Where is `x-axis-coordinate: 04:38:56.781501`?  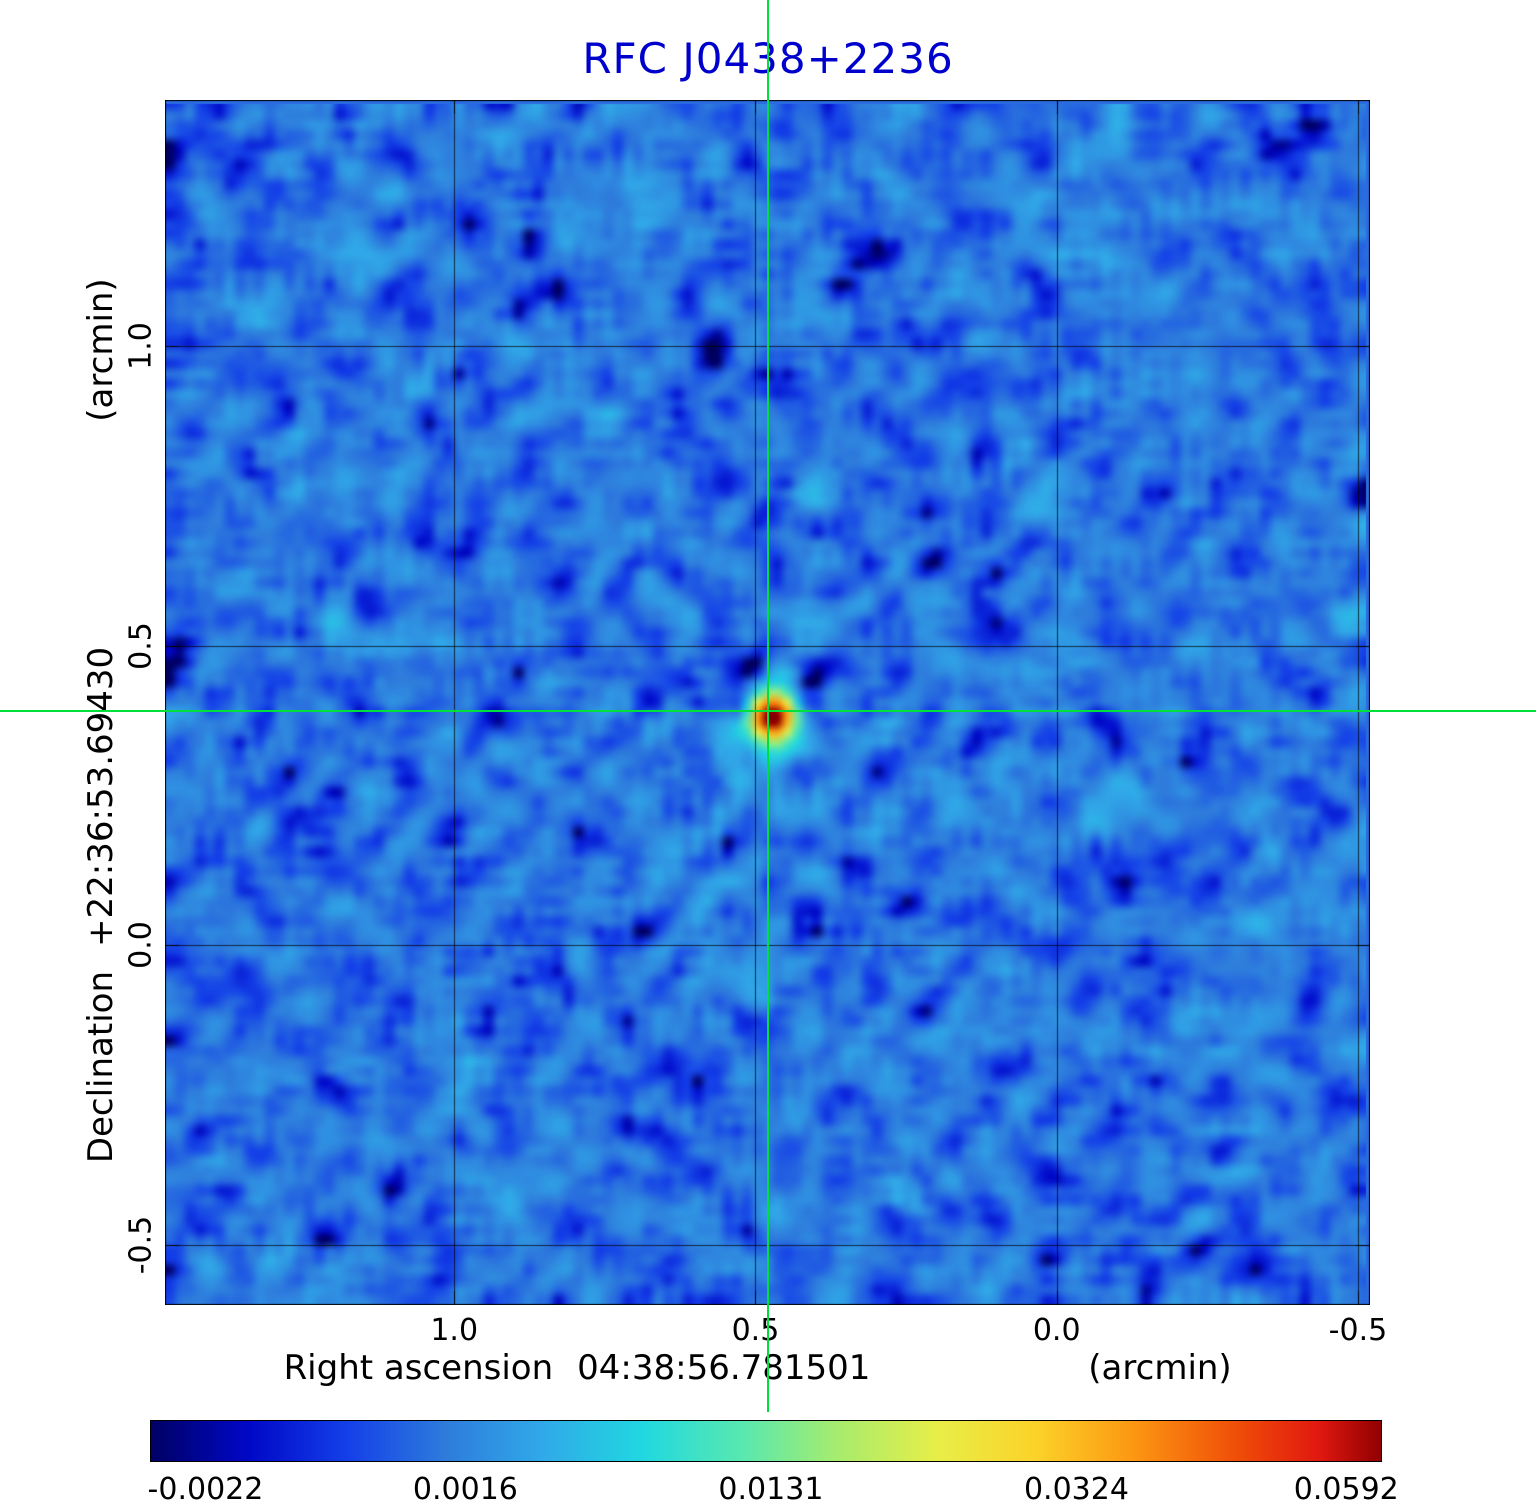
x-axis-coordinate: 04:38:56.781501 is located at coordinates (724, 1368).